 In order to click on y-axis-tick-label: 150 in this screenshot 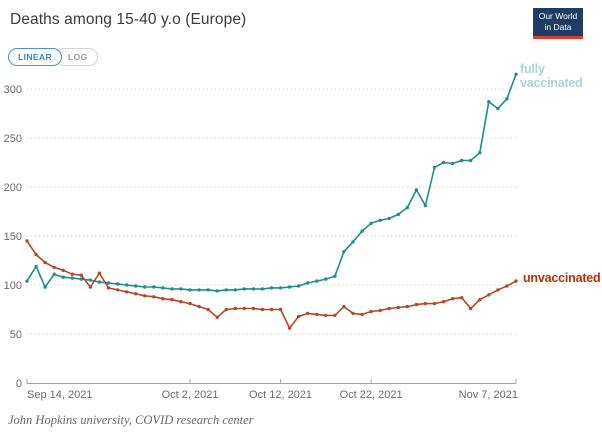, I will do `click(13, 237)`.